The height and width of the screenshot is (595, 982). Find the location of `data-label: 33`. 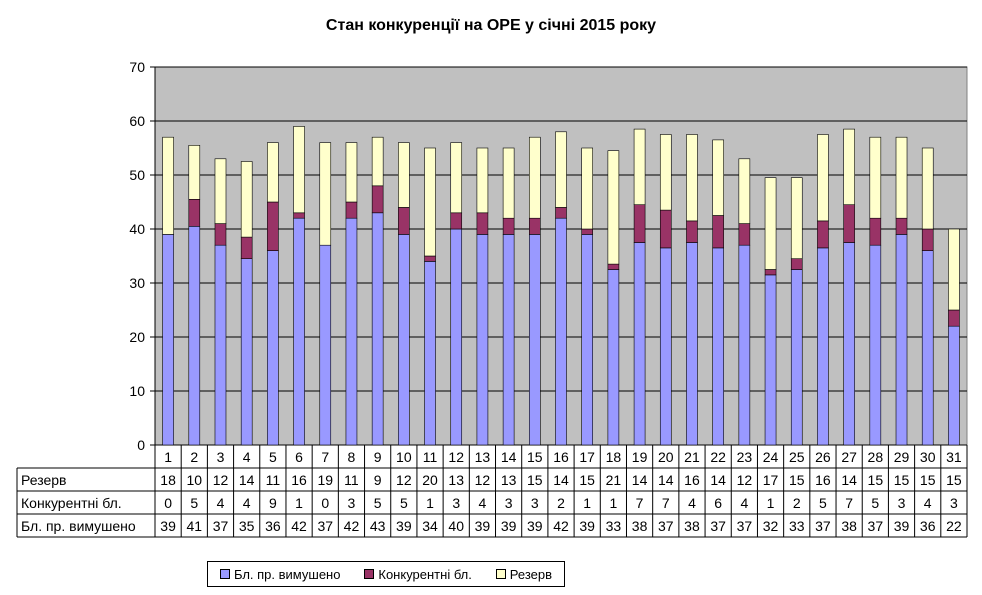

data-label: 33 is located at coordinates (797, 526).